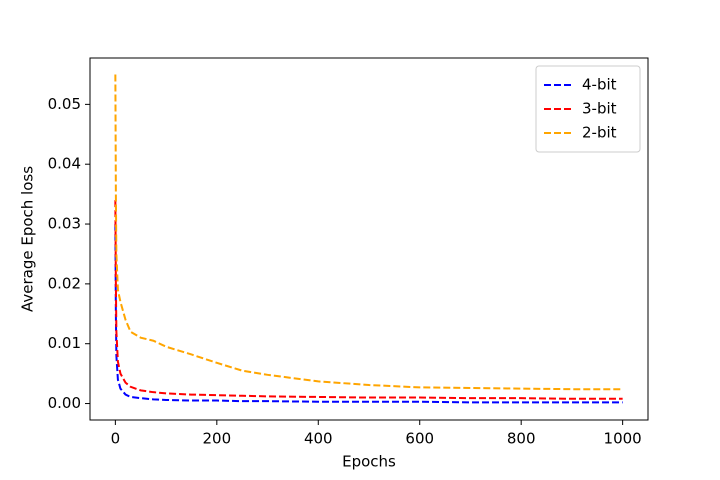 This screenshot has height=480, width=720. Describe the element at coordinates (623, 439) in the screenshot. I see `x-tick-label: 1000` at that location.